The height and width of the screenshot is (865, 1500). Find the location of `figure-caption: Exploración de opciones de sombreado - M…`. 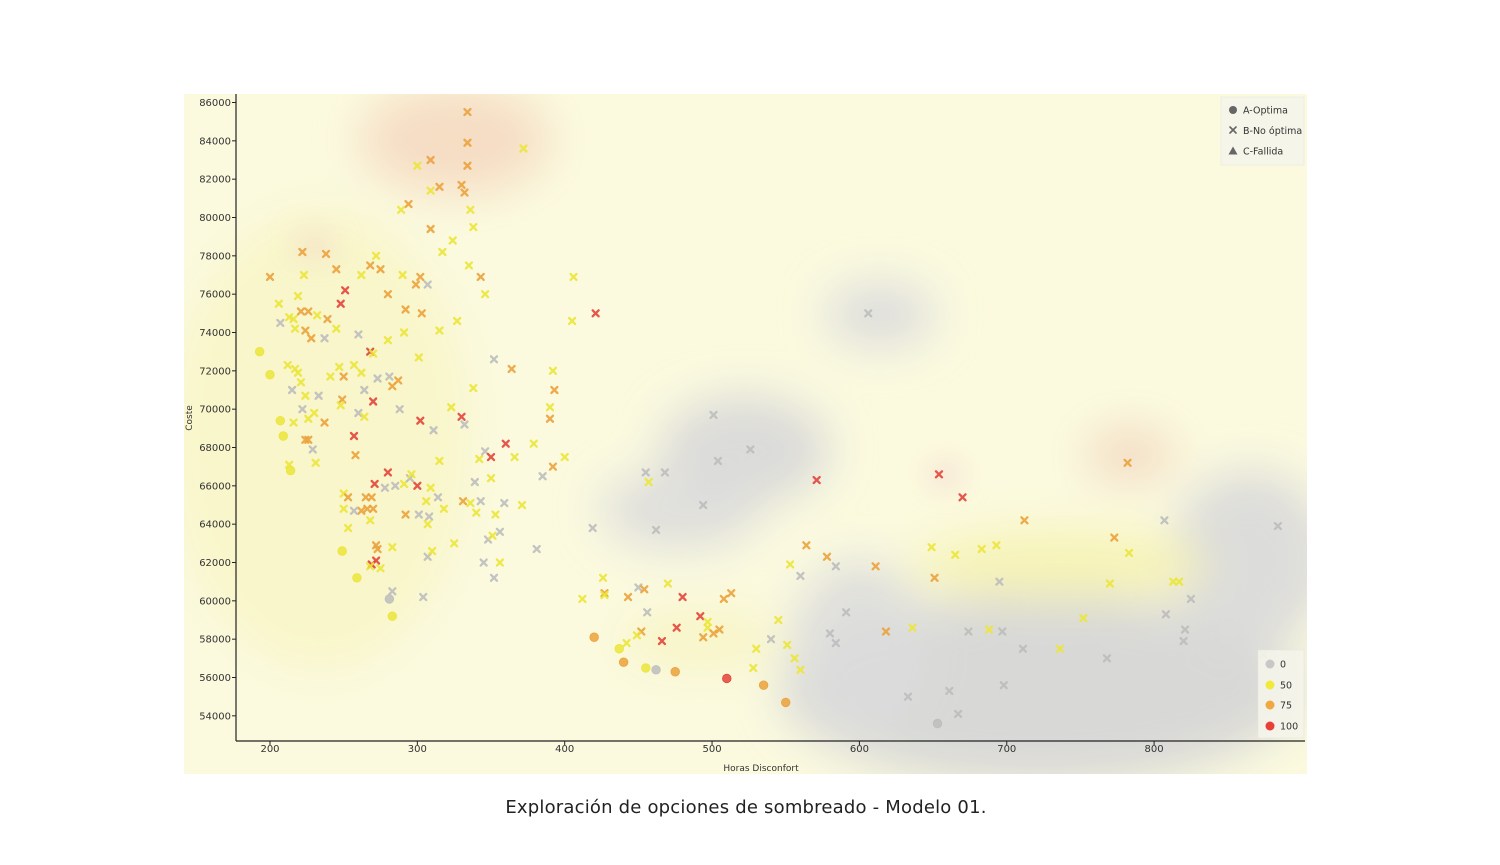

figure-caption: Exploración de opciones de sombreado - M… is located at coordinates (746, 807).